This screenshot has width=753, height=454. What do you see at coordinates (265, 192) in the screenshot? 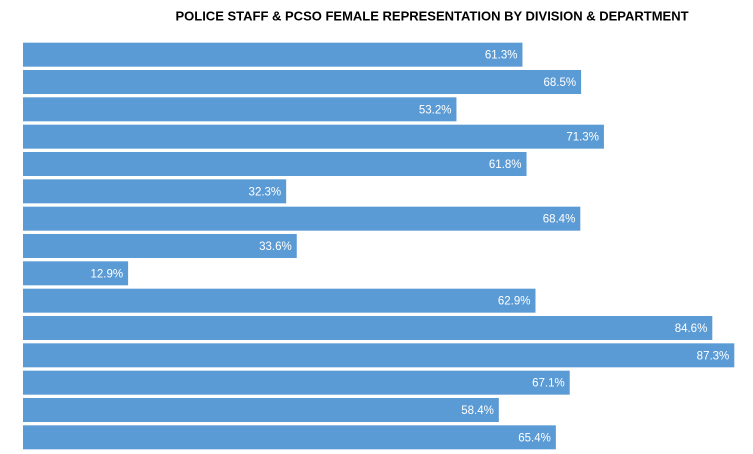
I see `value-label: 32.3%` at bounding box center [265, 192].